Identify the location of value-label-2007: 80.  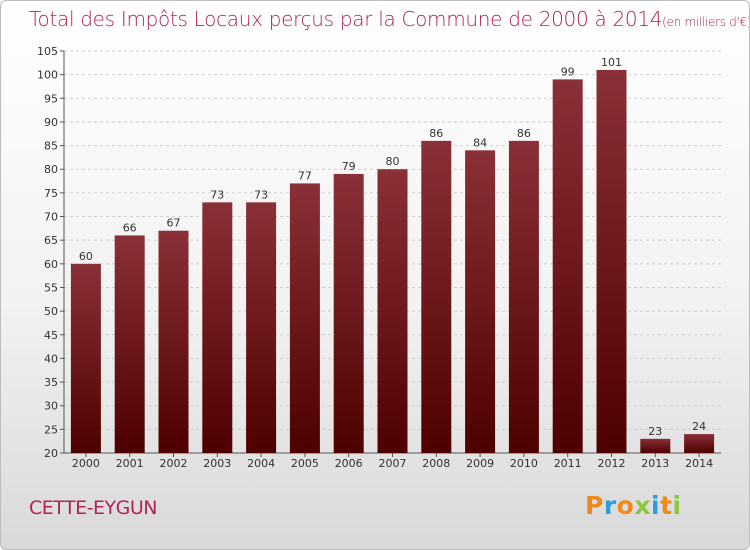
(393, 161).